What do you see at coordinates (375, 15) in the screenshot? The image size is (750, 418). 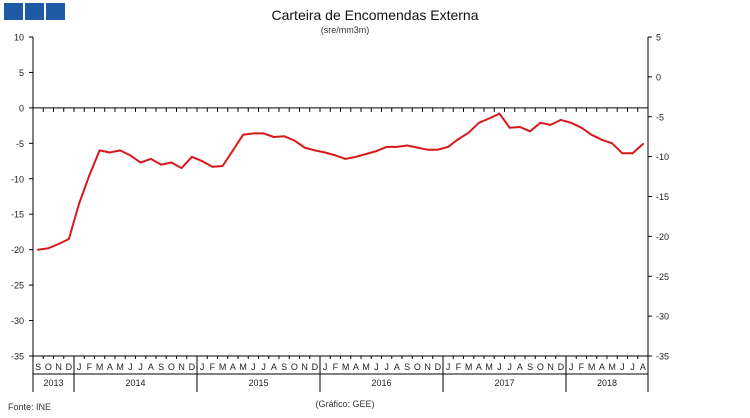 I see `chart-title: Carteira de Encomendas Externa` at bounding box center [375, 15].